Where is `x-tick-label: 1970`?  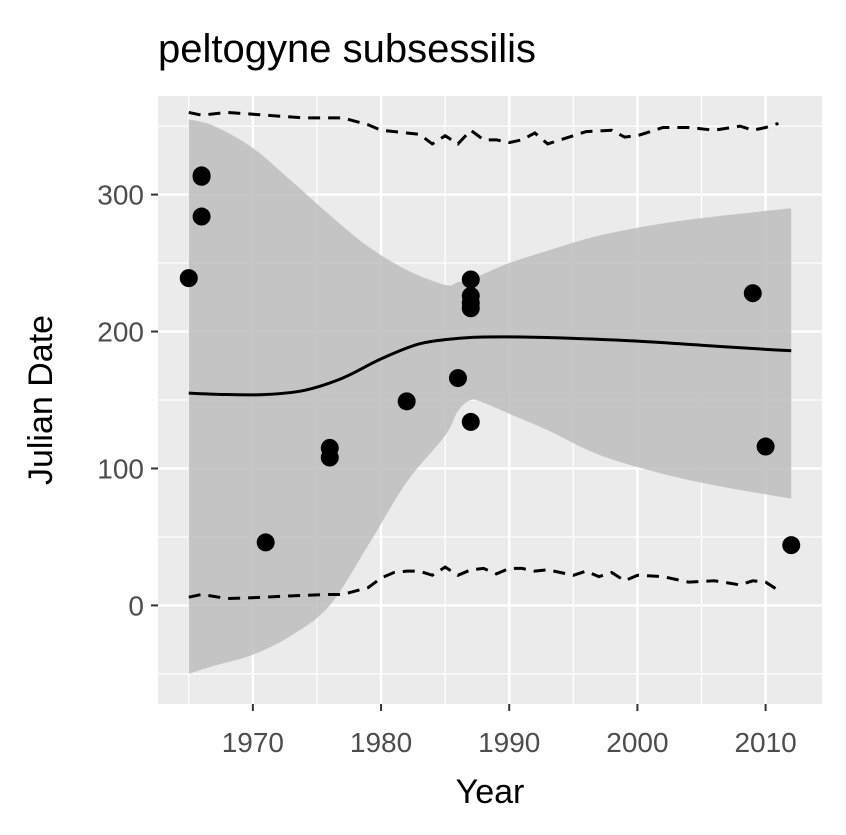 x-tick-label: 1970 is located at coordinates (253, 742).